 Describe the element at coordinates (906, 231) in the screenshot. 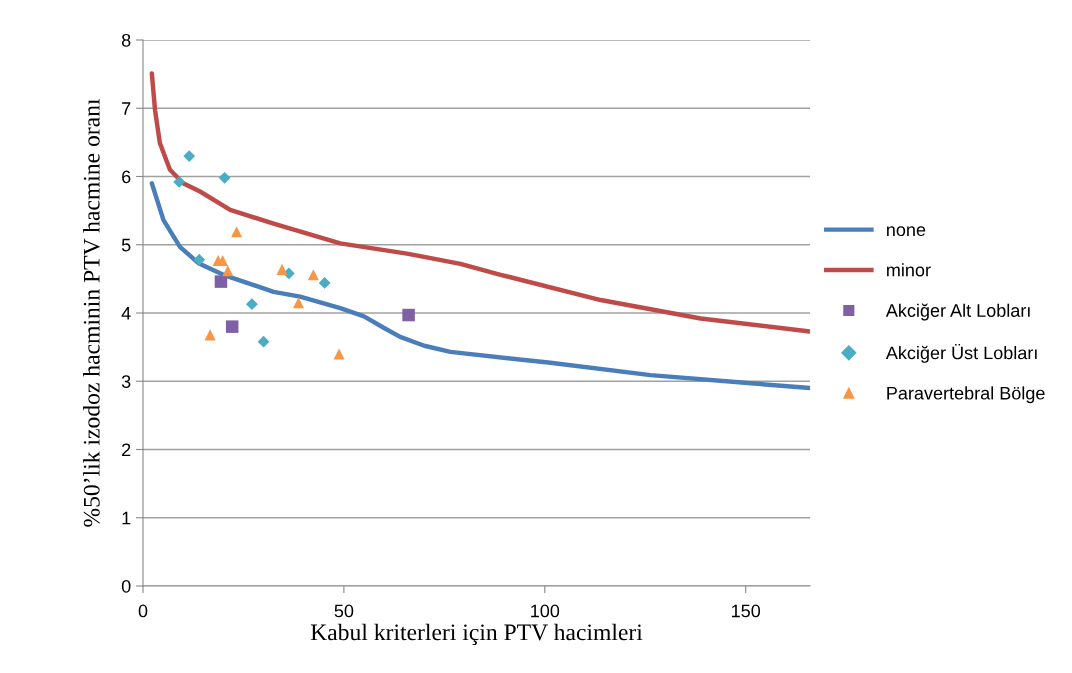

I see `legend-label: none` at that location.